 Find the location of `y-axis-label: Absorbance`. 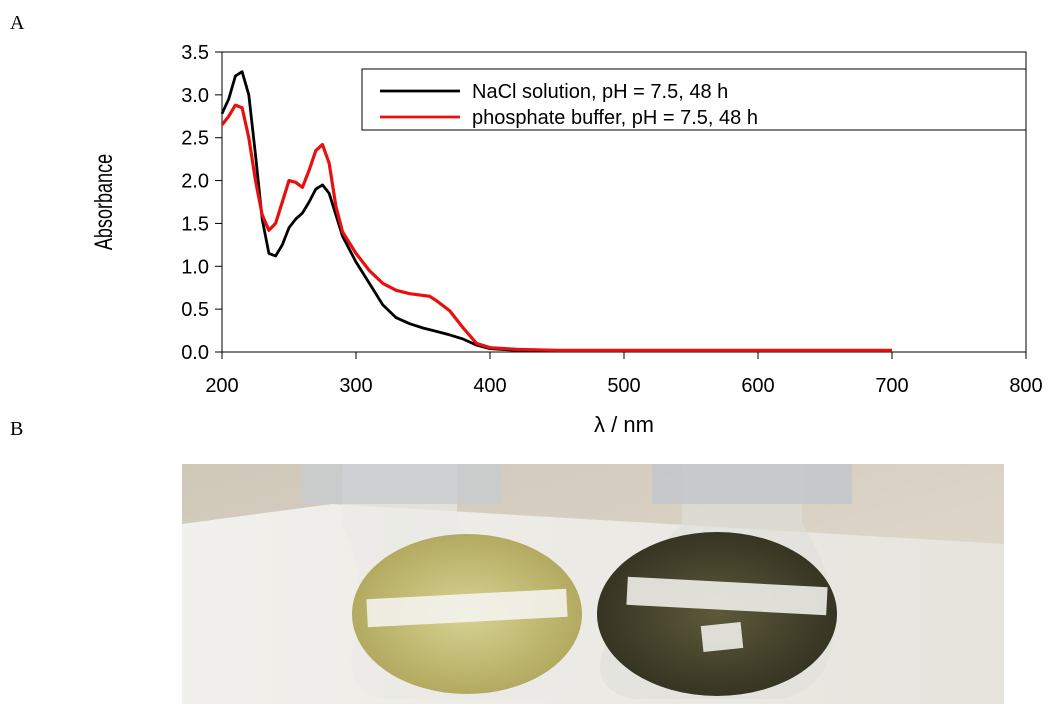

y-axis-label: Absorbance is located at coordinates (103, 202).